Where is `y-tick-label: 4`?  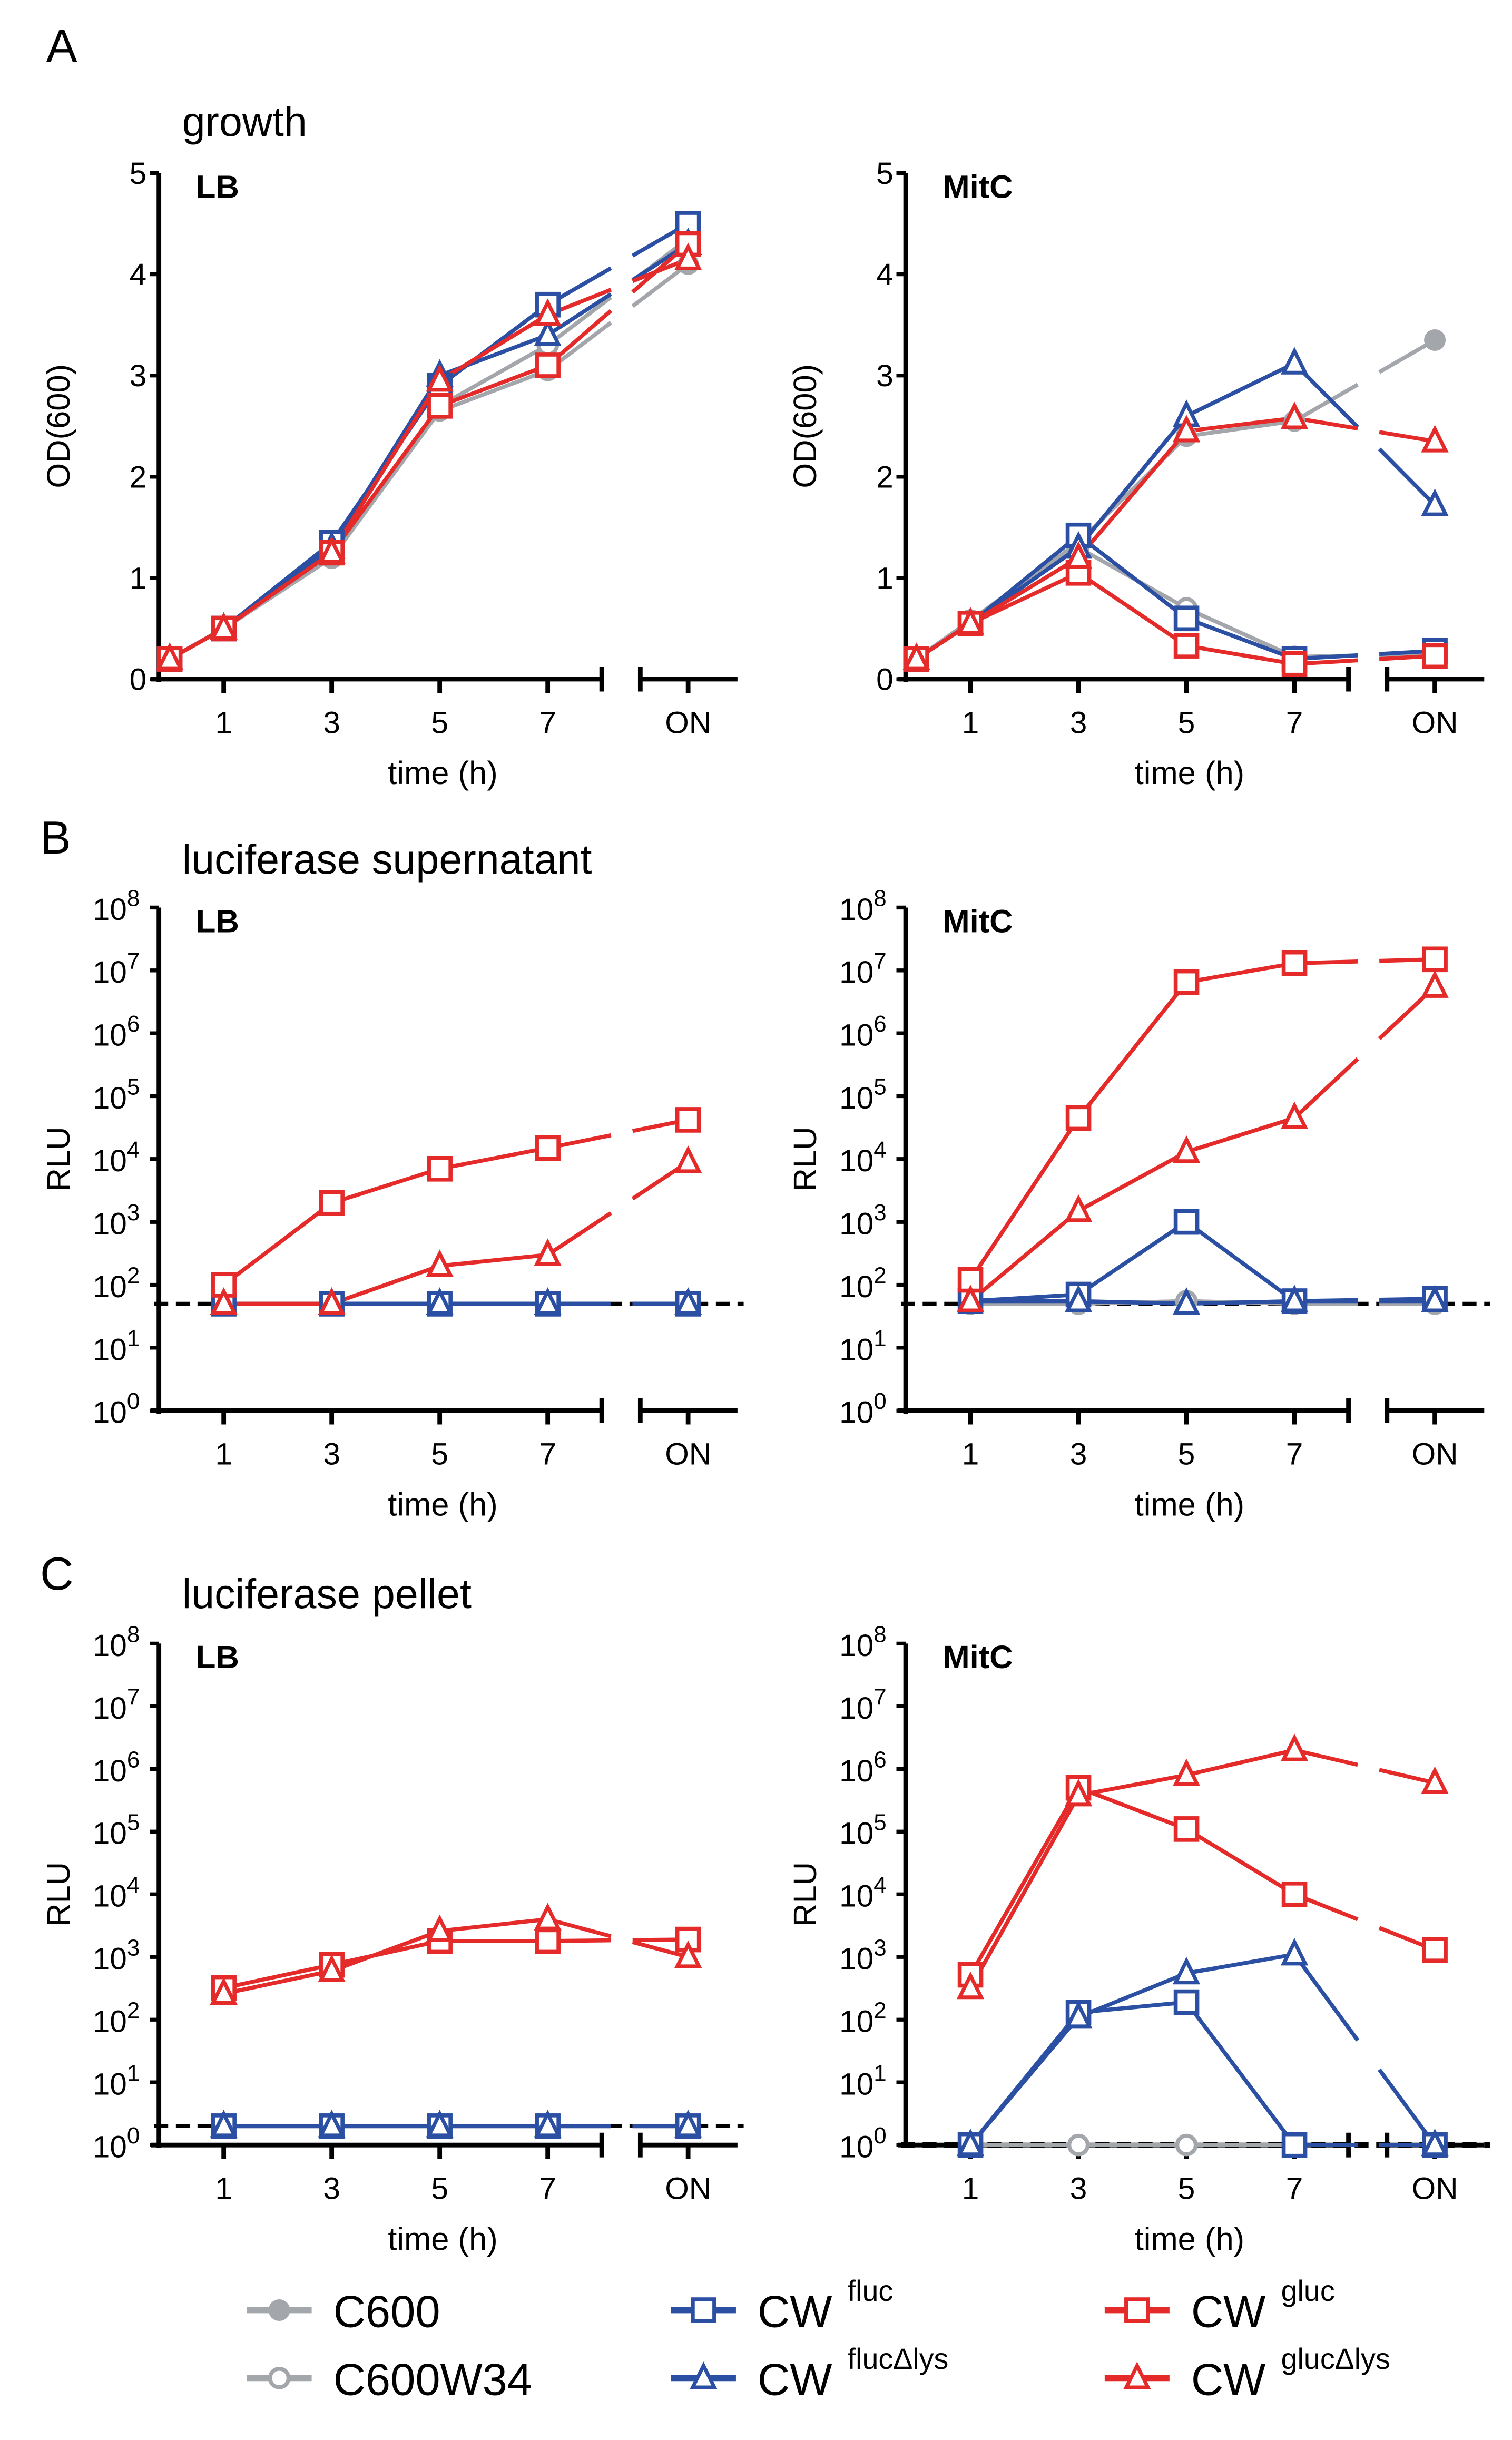 y-tick-label: 4 is located at coordinates (138, 275).